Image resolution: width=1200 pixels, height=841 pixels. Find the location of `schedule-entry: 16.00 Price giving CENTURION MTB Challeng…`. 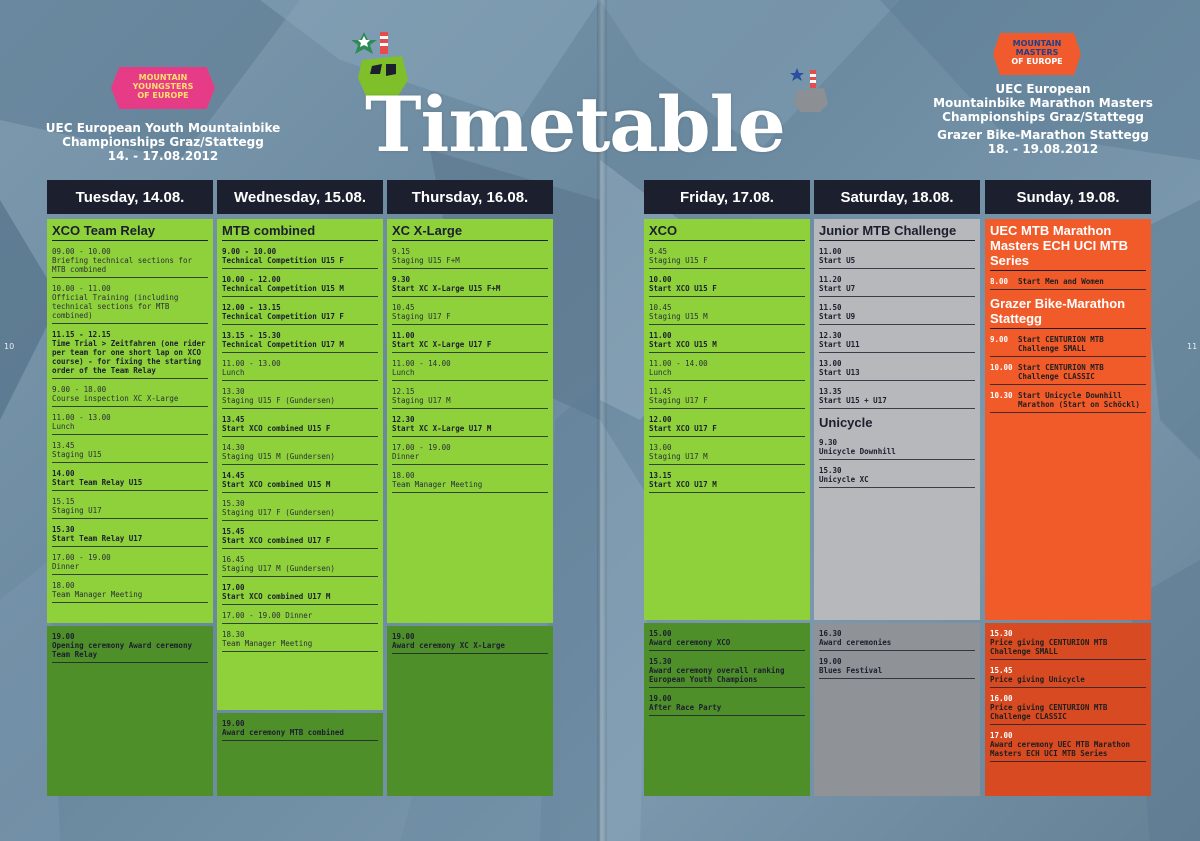

schedule-entry: 16.00 Price giving CENTURION MTB Challeng… is located at coordinates (1068, 708).